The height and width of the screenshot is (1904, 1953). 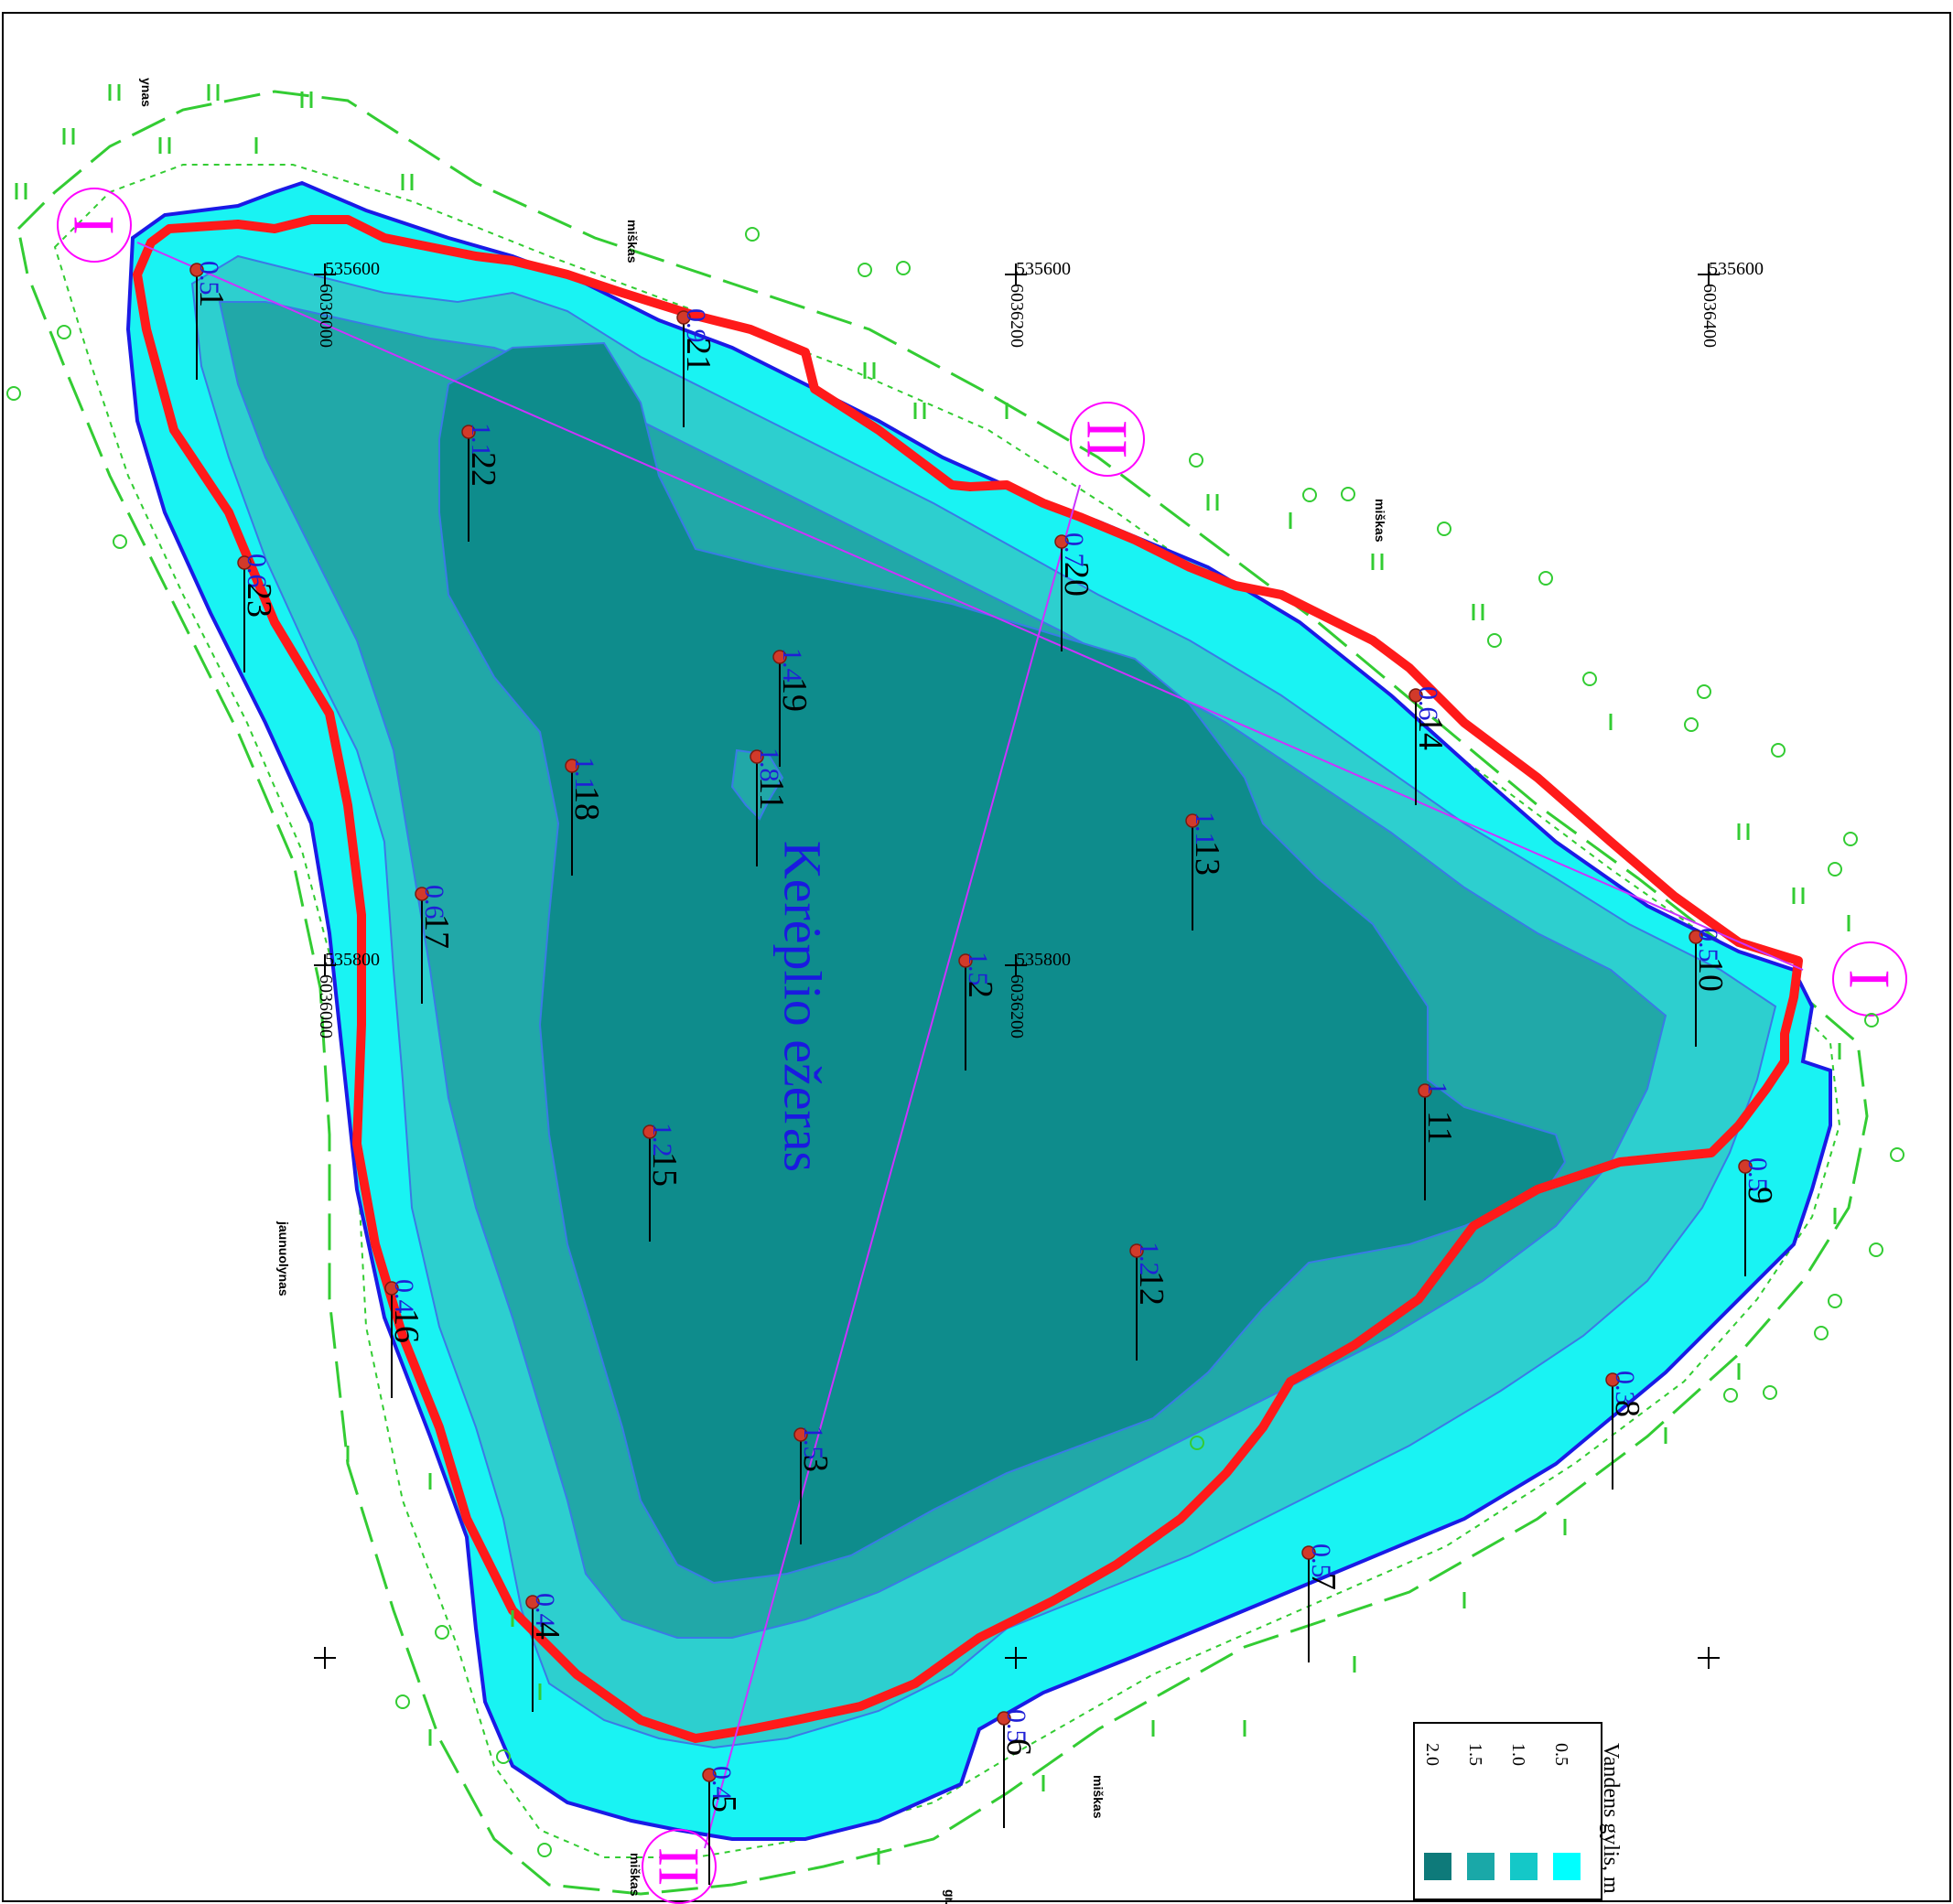 What do you see at coordinates (1151, 1288) in the screenshot?
I see `station-number: 12` at bounding box center [1151, 1288].